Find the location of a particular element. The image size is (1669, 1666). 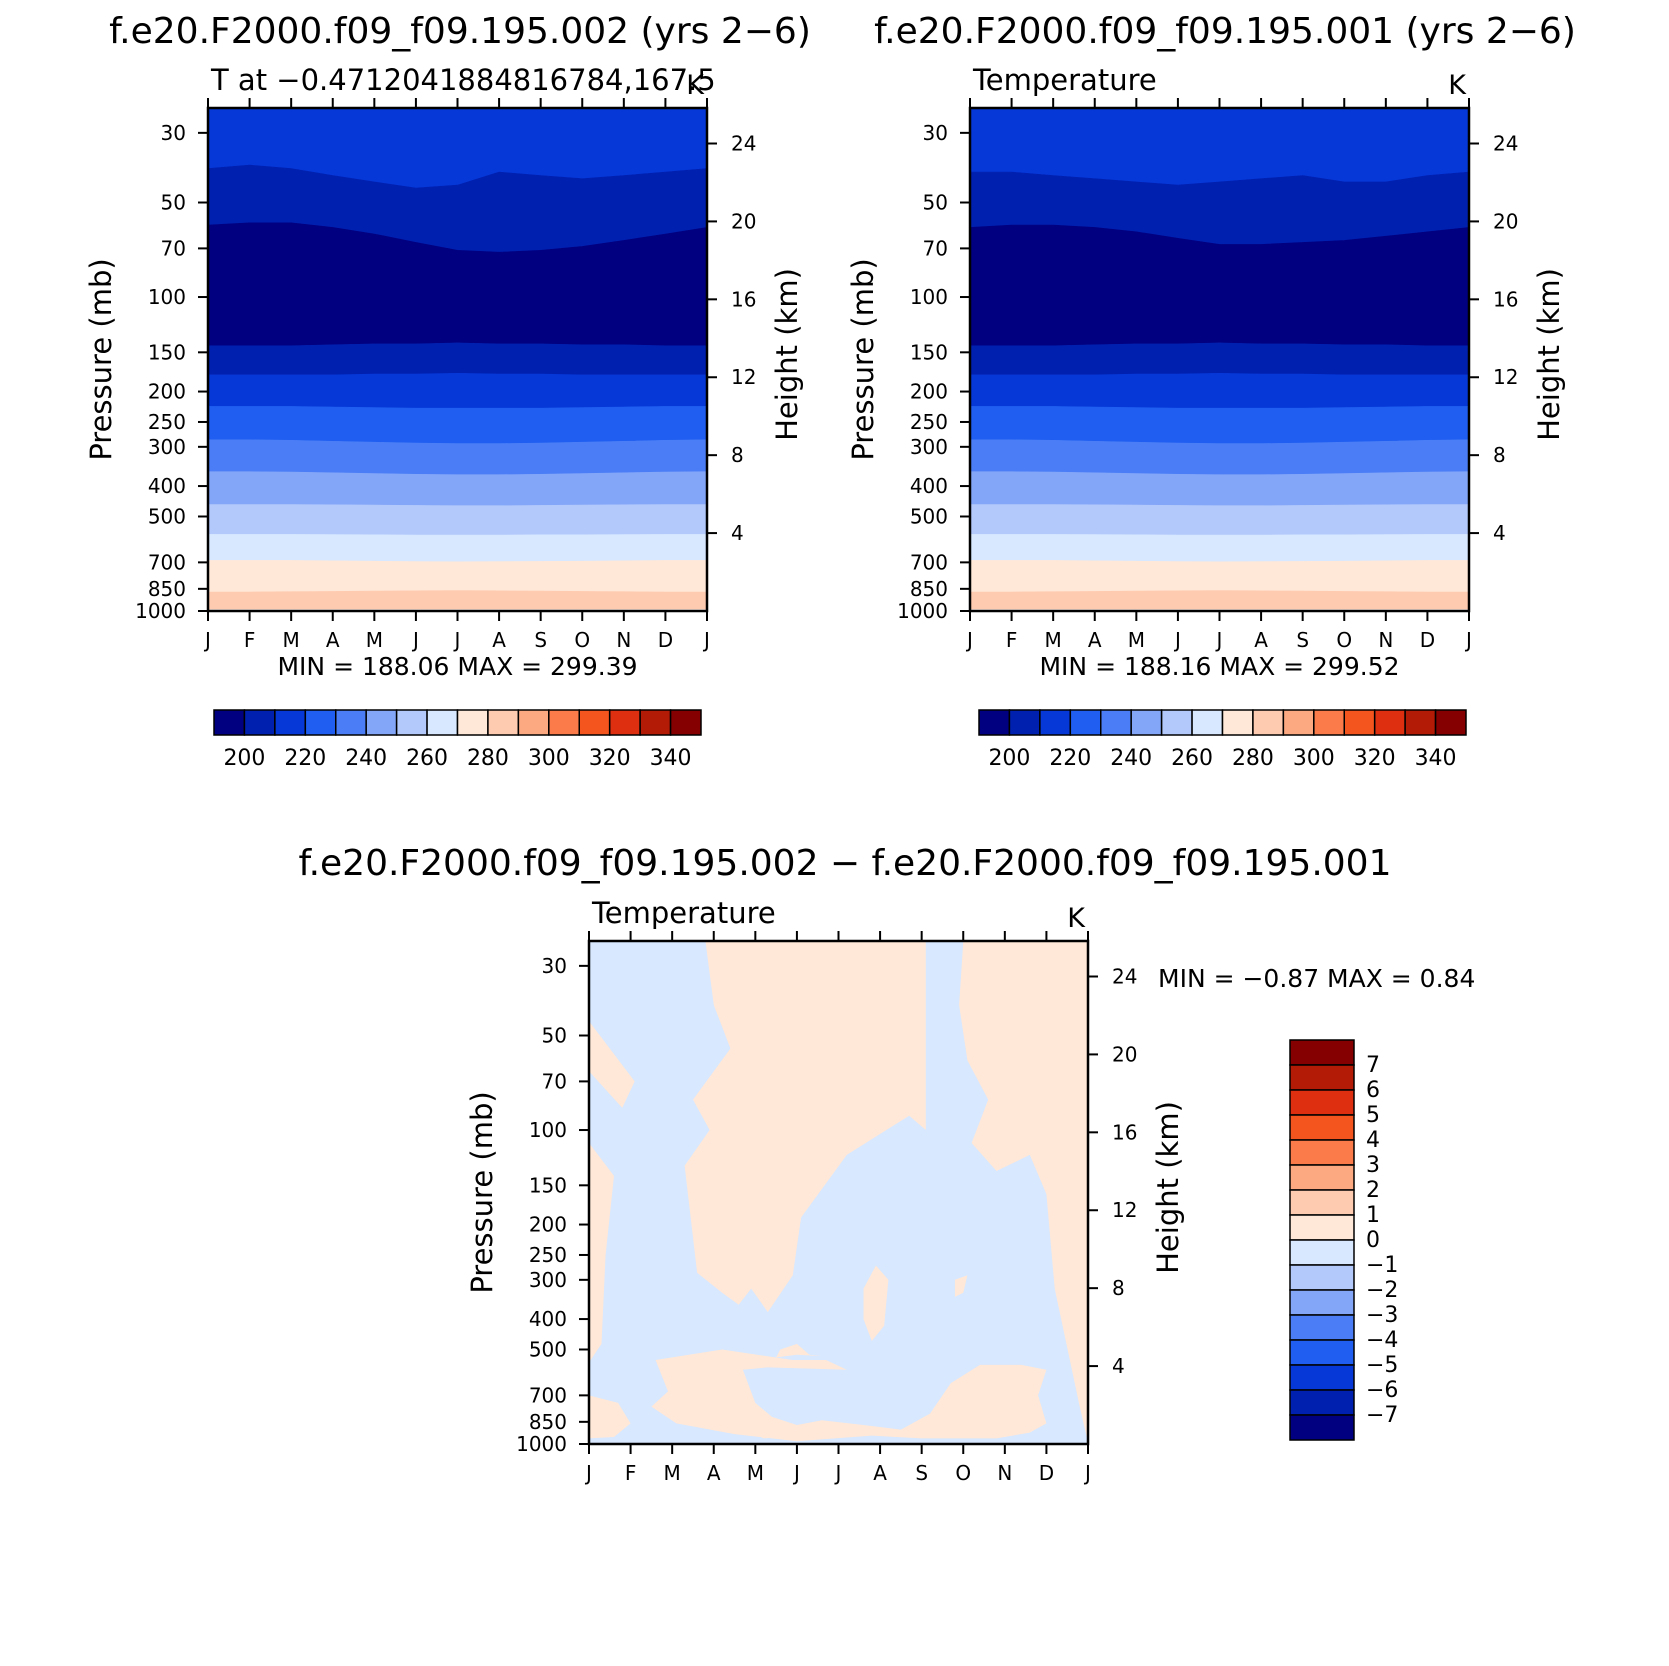

colorbar-label: 2 is located at coordinates (1373, 1190).